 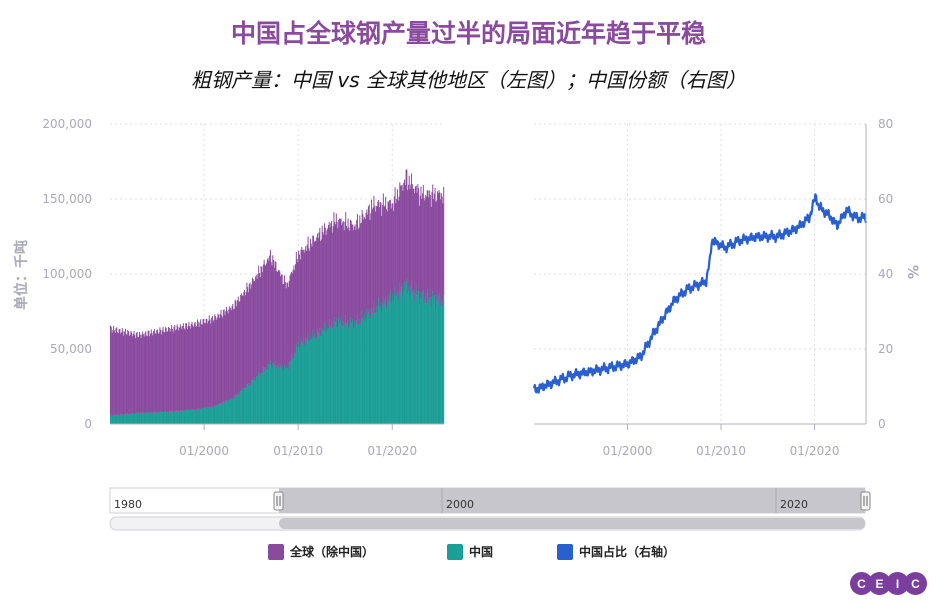 What do you see at coordinates (298, 451) in the screenshot?
I see `left-x-tick-label: 01/2010` at bounding box center [298, 451].